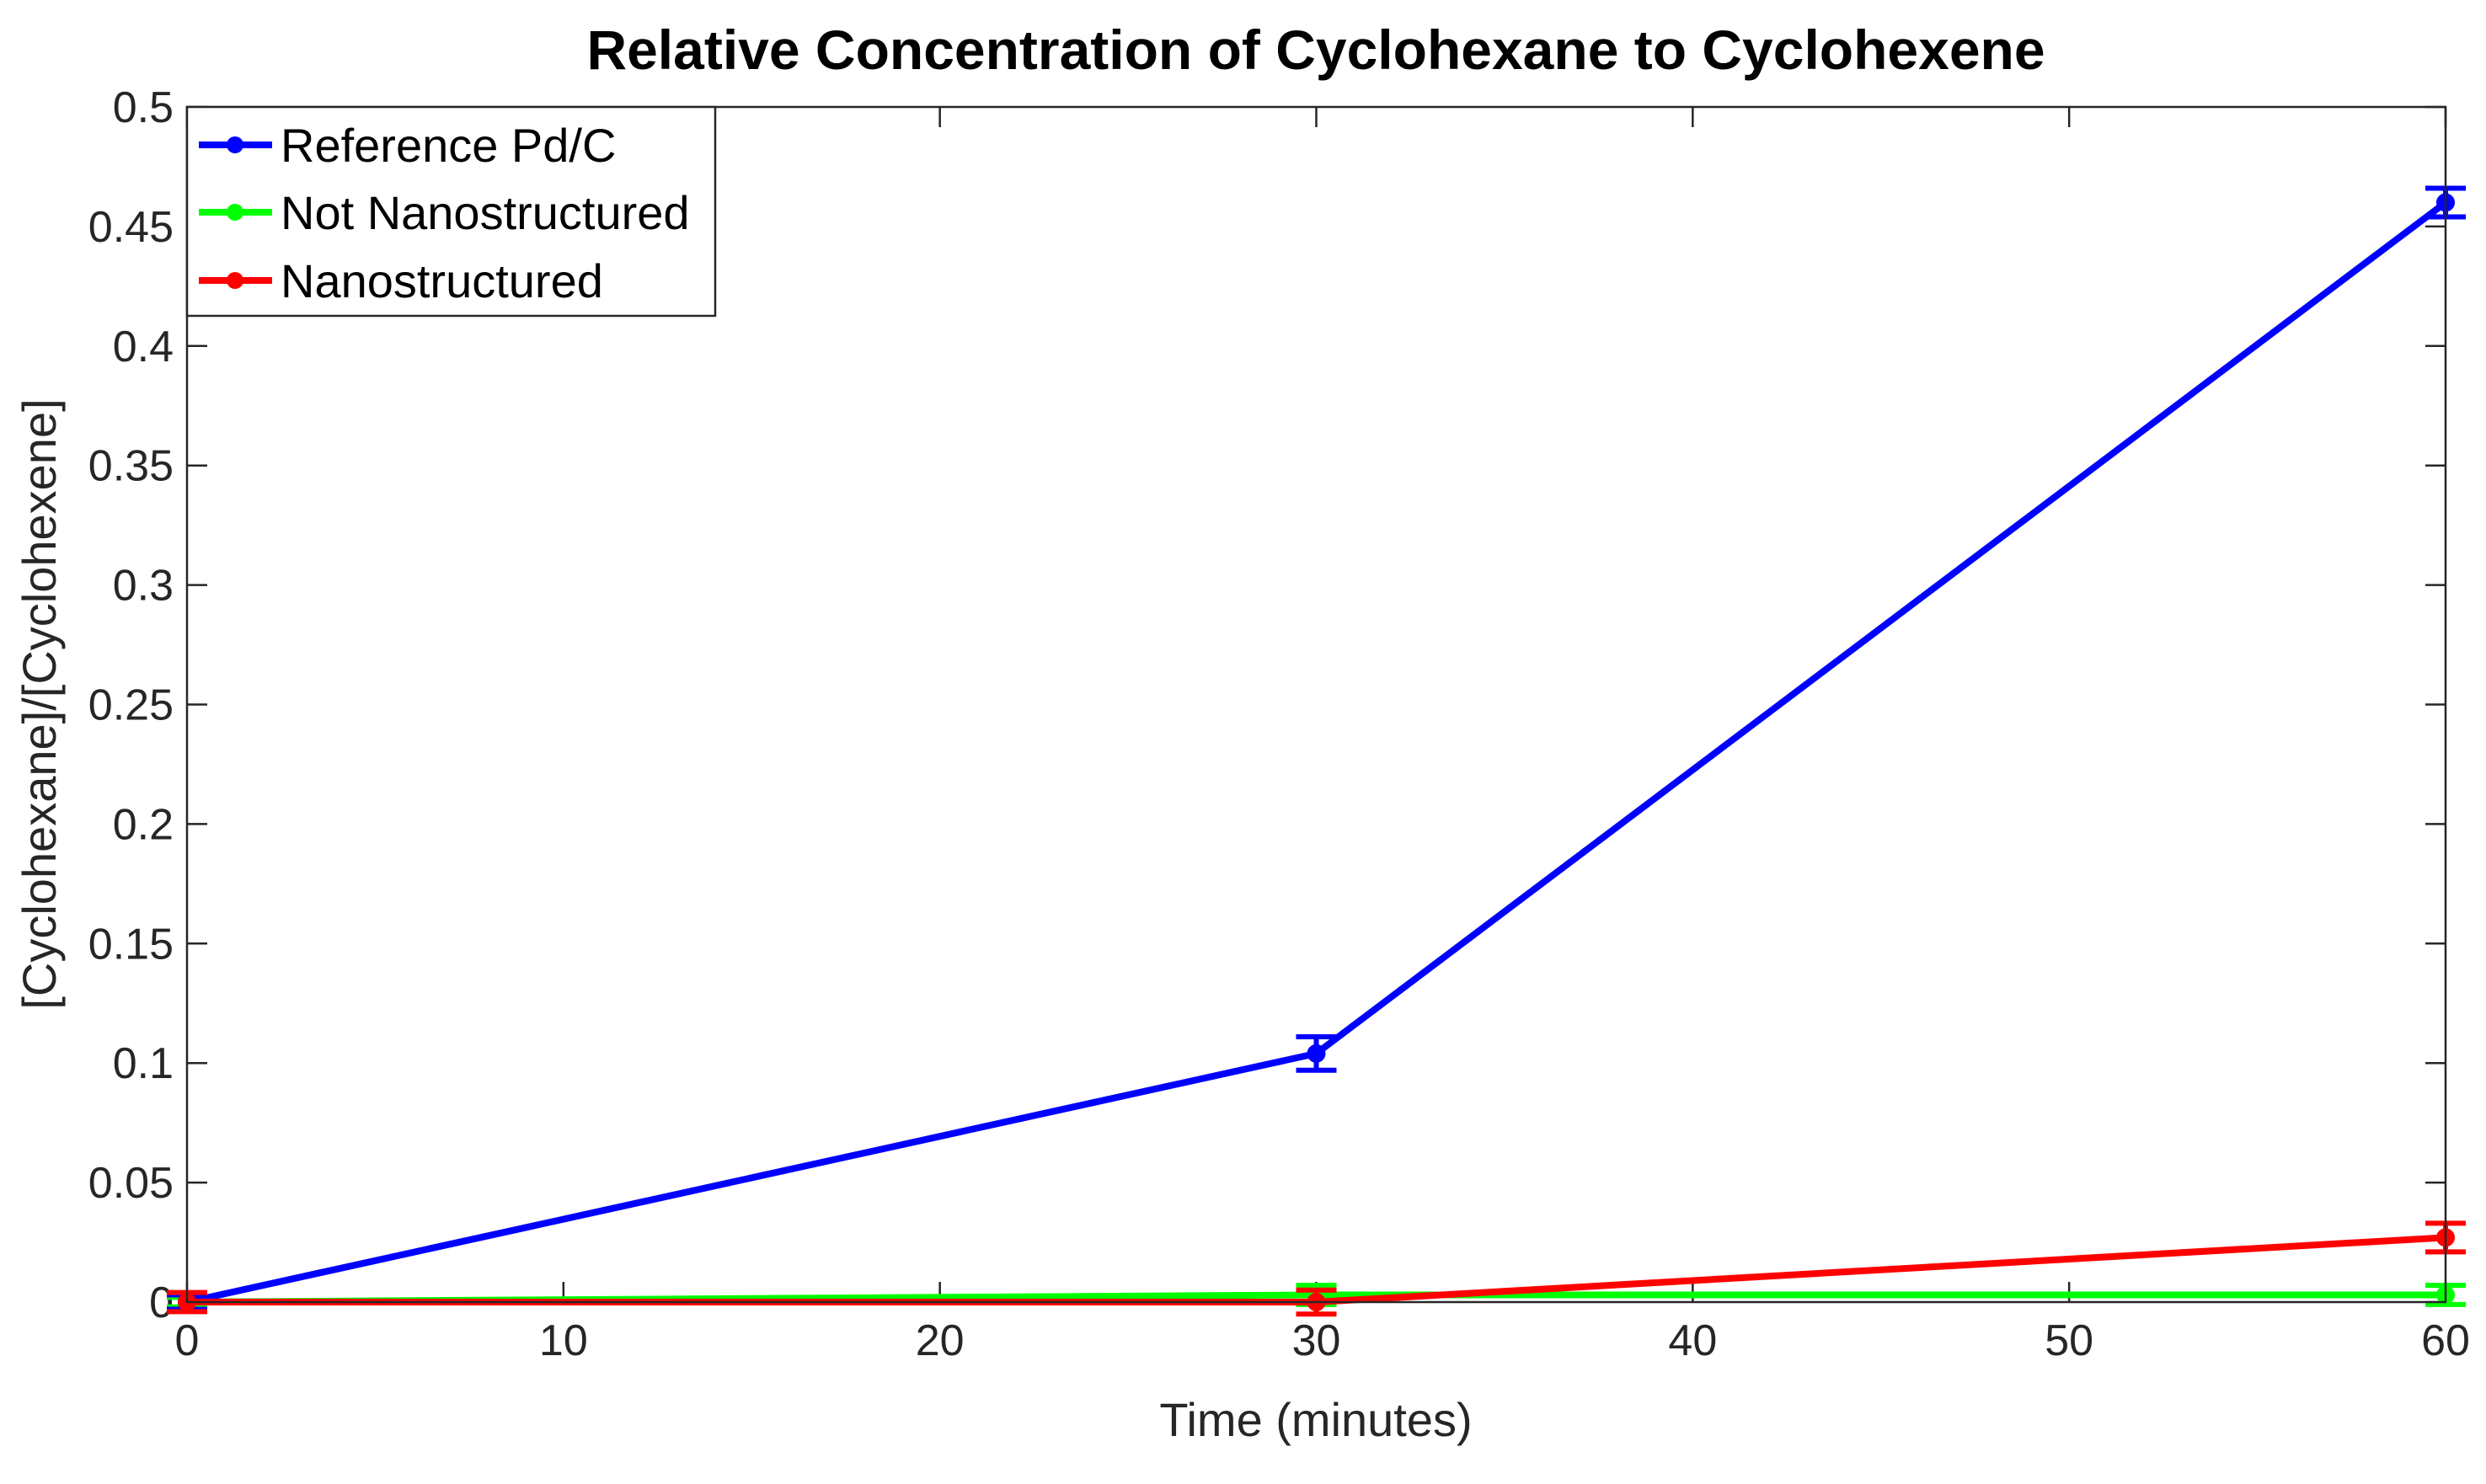  Describe the element at coordinates (2069, 1340) in the screenshot. I see `x-tick-label: 50` at that location.